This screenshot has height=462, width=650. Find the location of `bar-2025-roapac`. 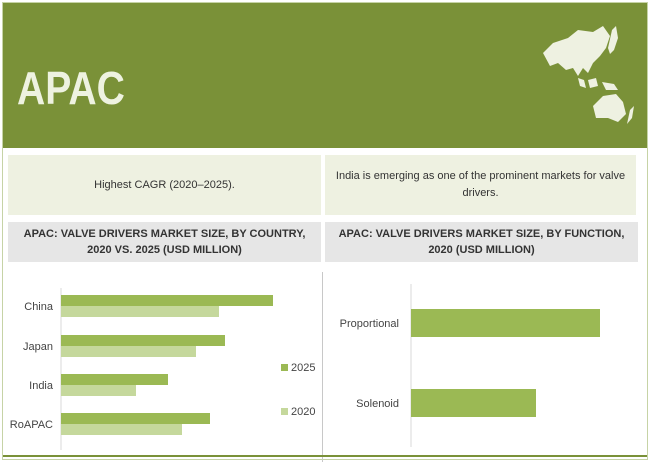

bar-2025-roapac is located at coordinates (135, 418).